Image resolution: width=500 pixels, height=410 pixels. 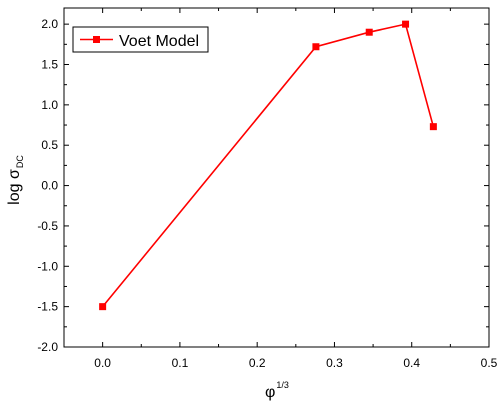 What do you see at coordinates (257, 363) in the screenshot?
I see `x-tick-label: 0.2` at bounding box center [257, 363].